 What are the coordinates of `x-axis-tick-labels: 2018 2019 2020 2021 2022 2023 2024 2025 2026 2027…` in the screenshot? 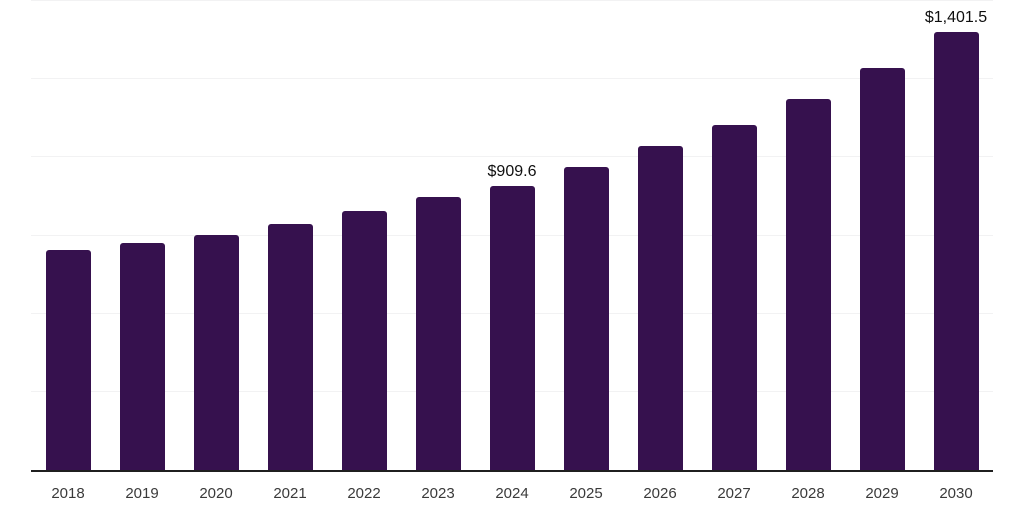 It's located at (512, 492).